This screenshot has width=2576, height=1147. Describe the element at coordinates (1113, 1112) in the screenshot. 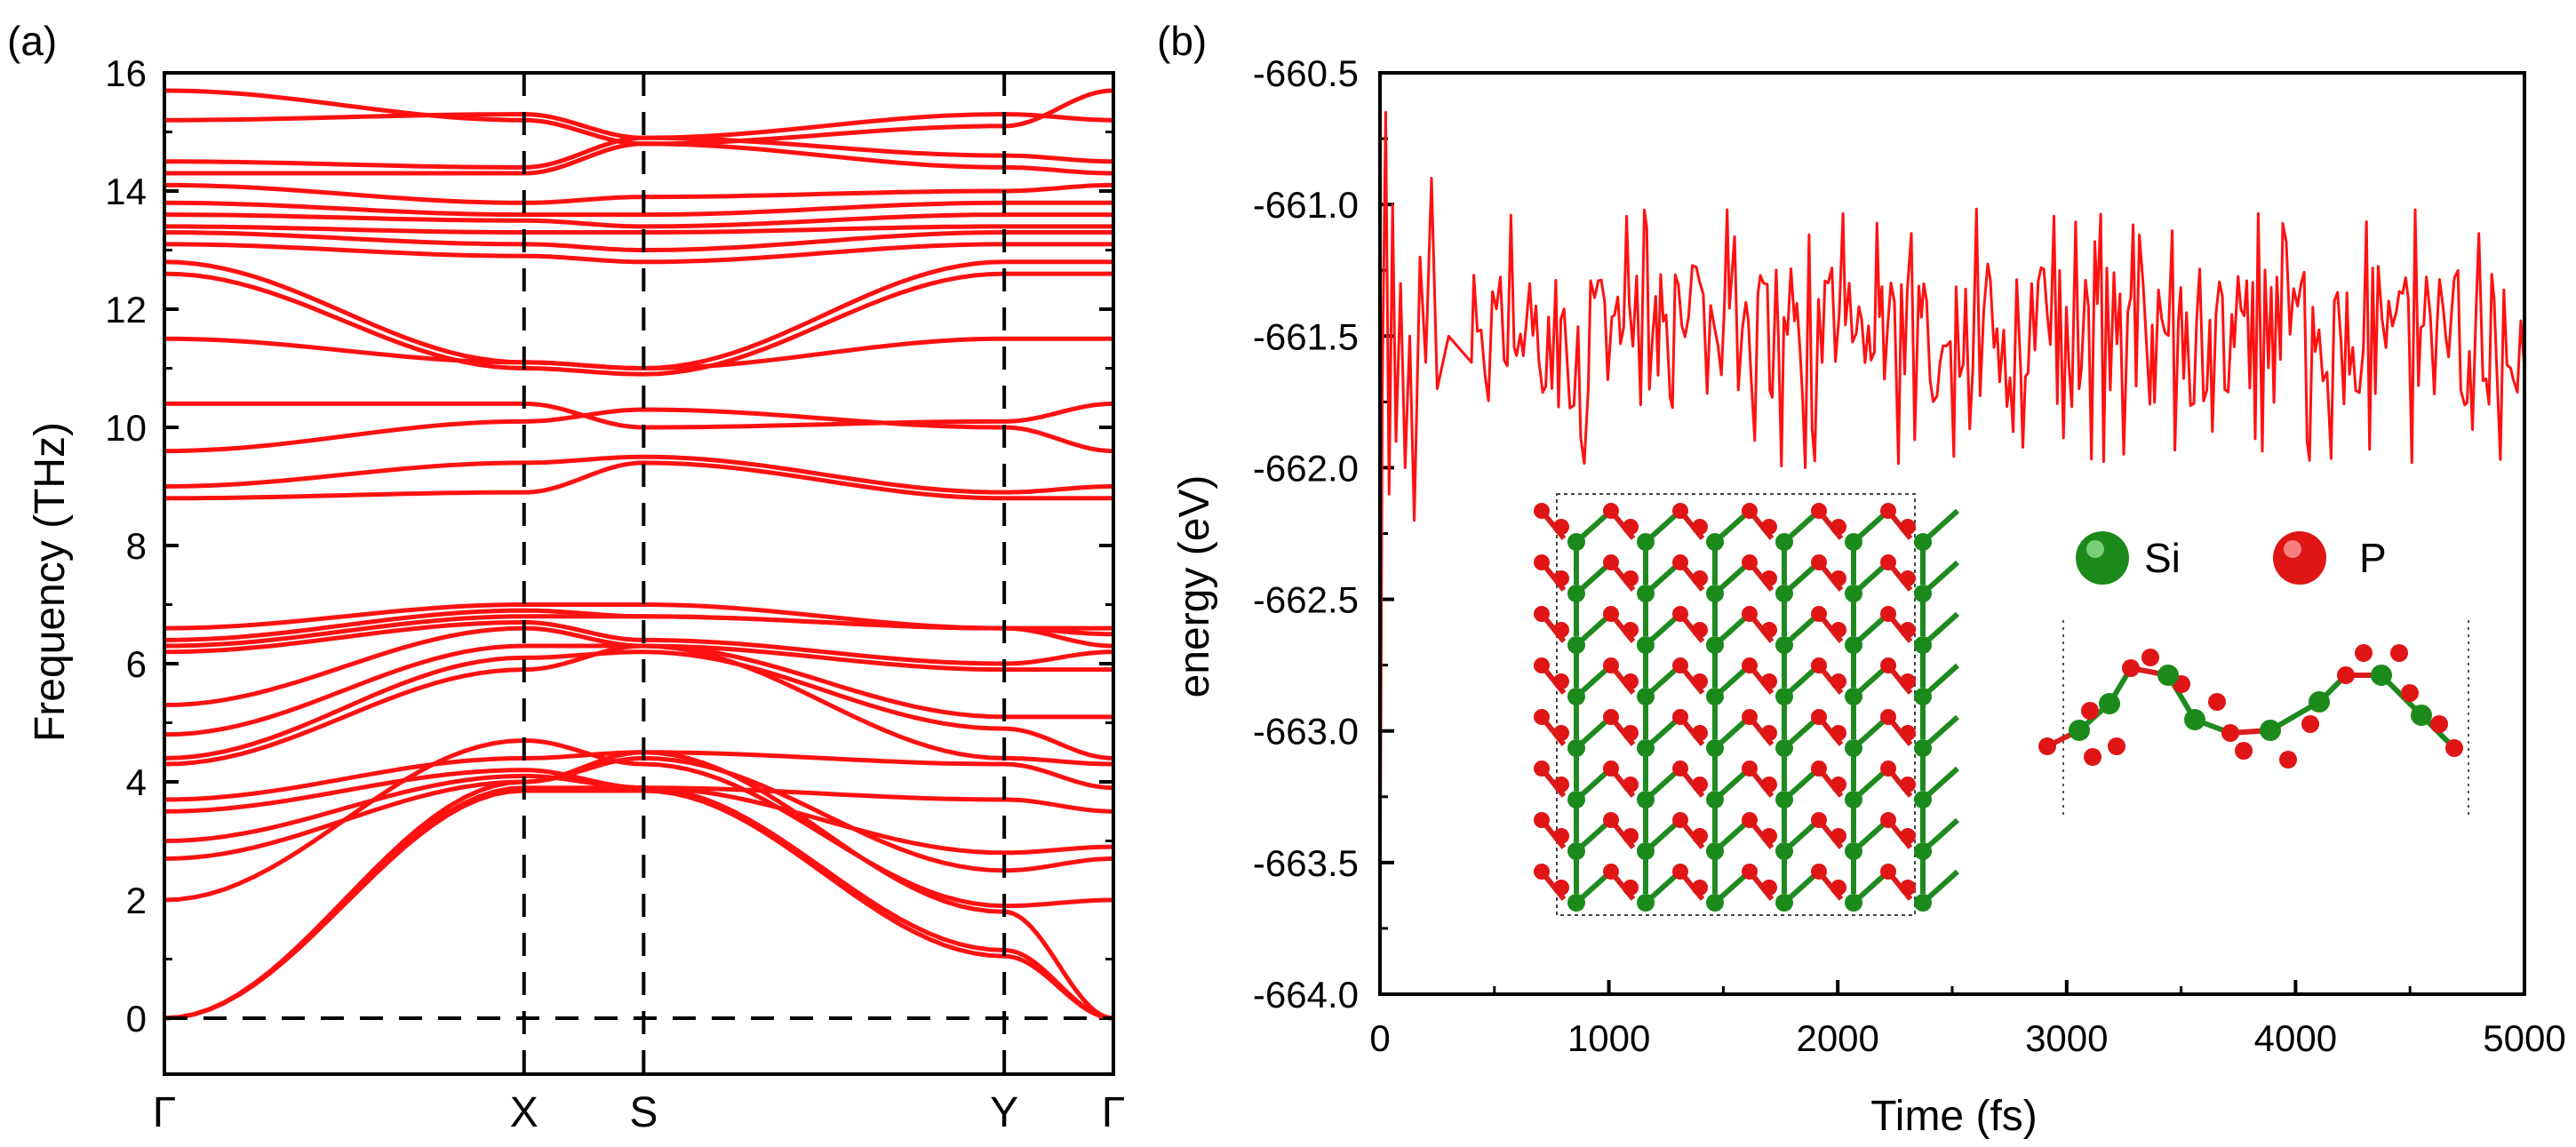

I see `kpoint-label: Γ` at that location.